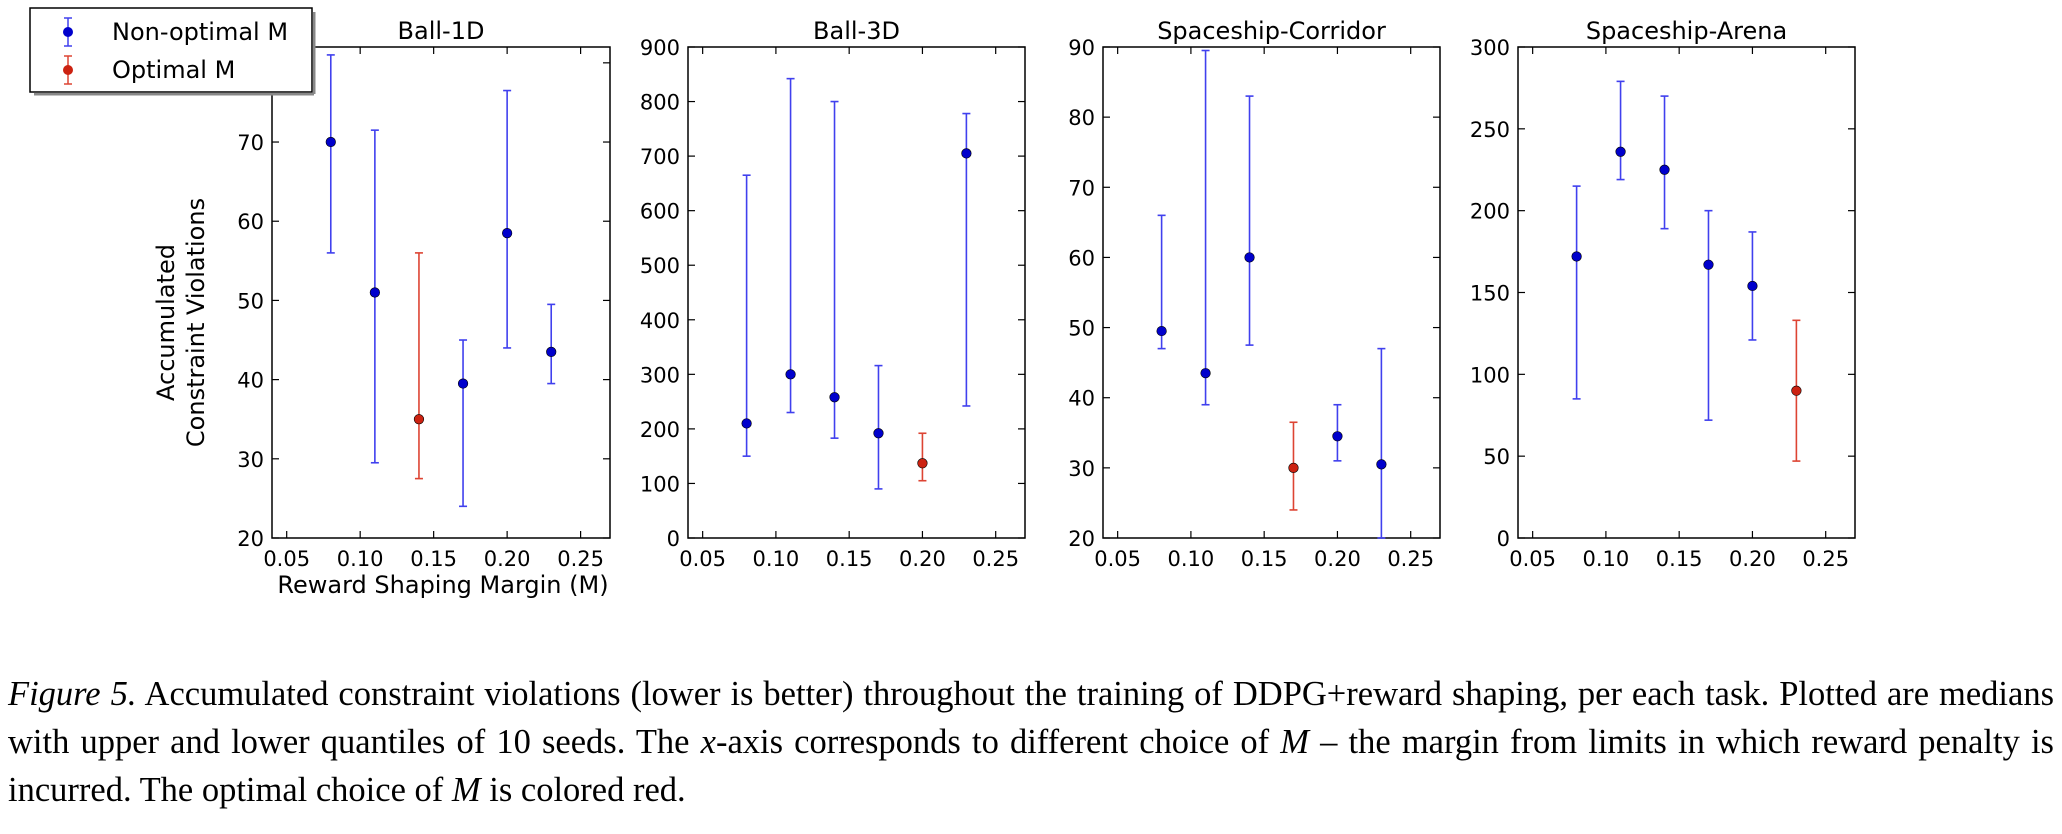  I want to click on legend-label-optimal: Optimal M, so click(173, 70).